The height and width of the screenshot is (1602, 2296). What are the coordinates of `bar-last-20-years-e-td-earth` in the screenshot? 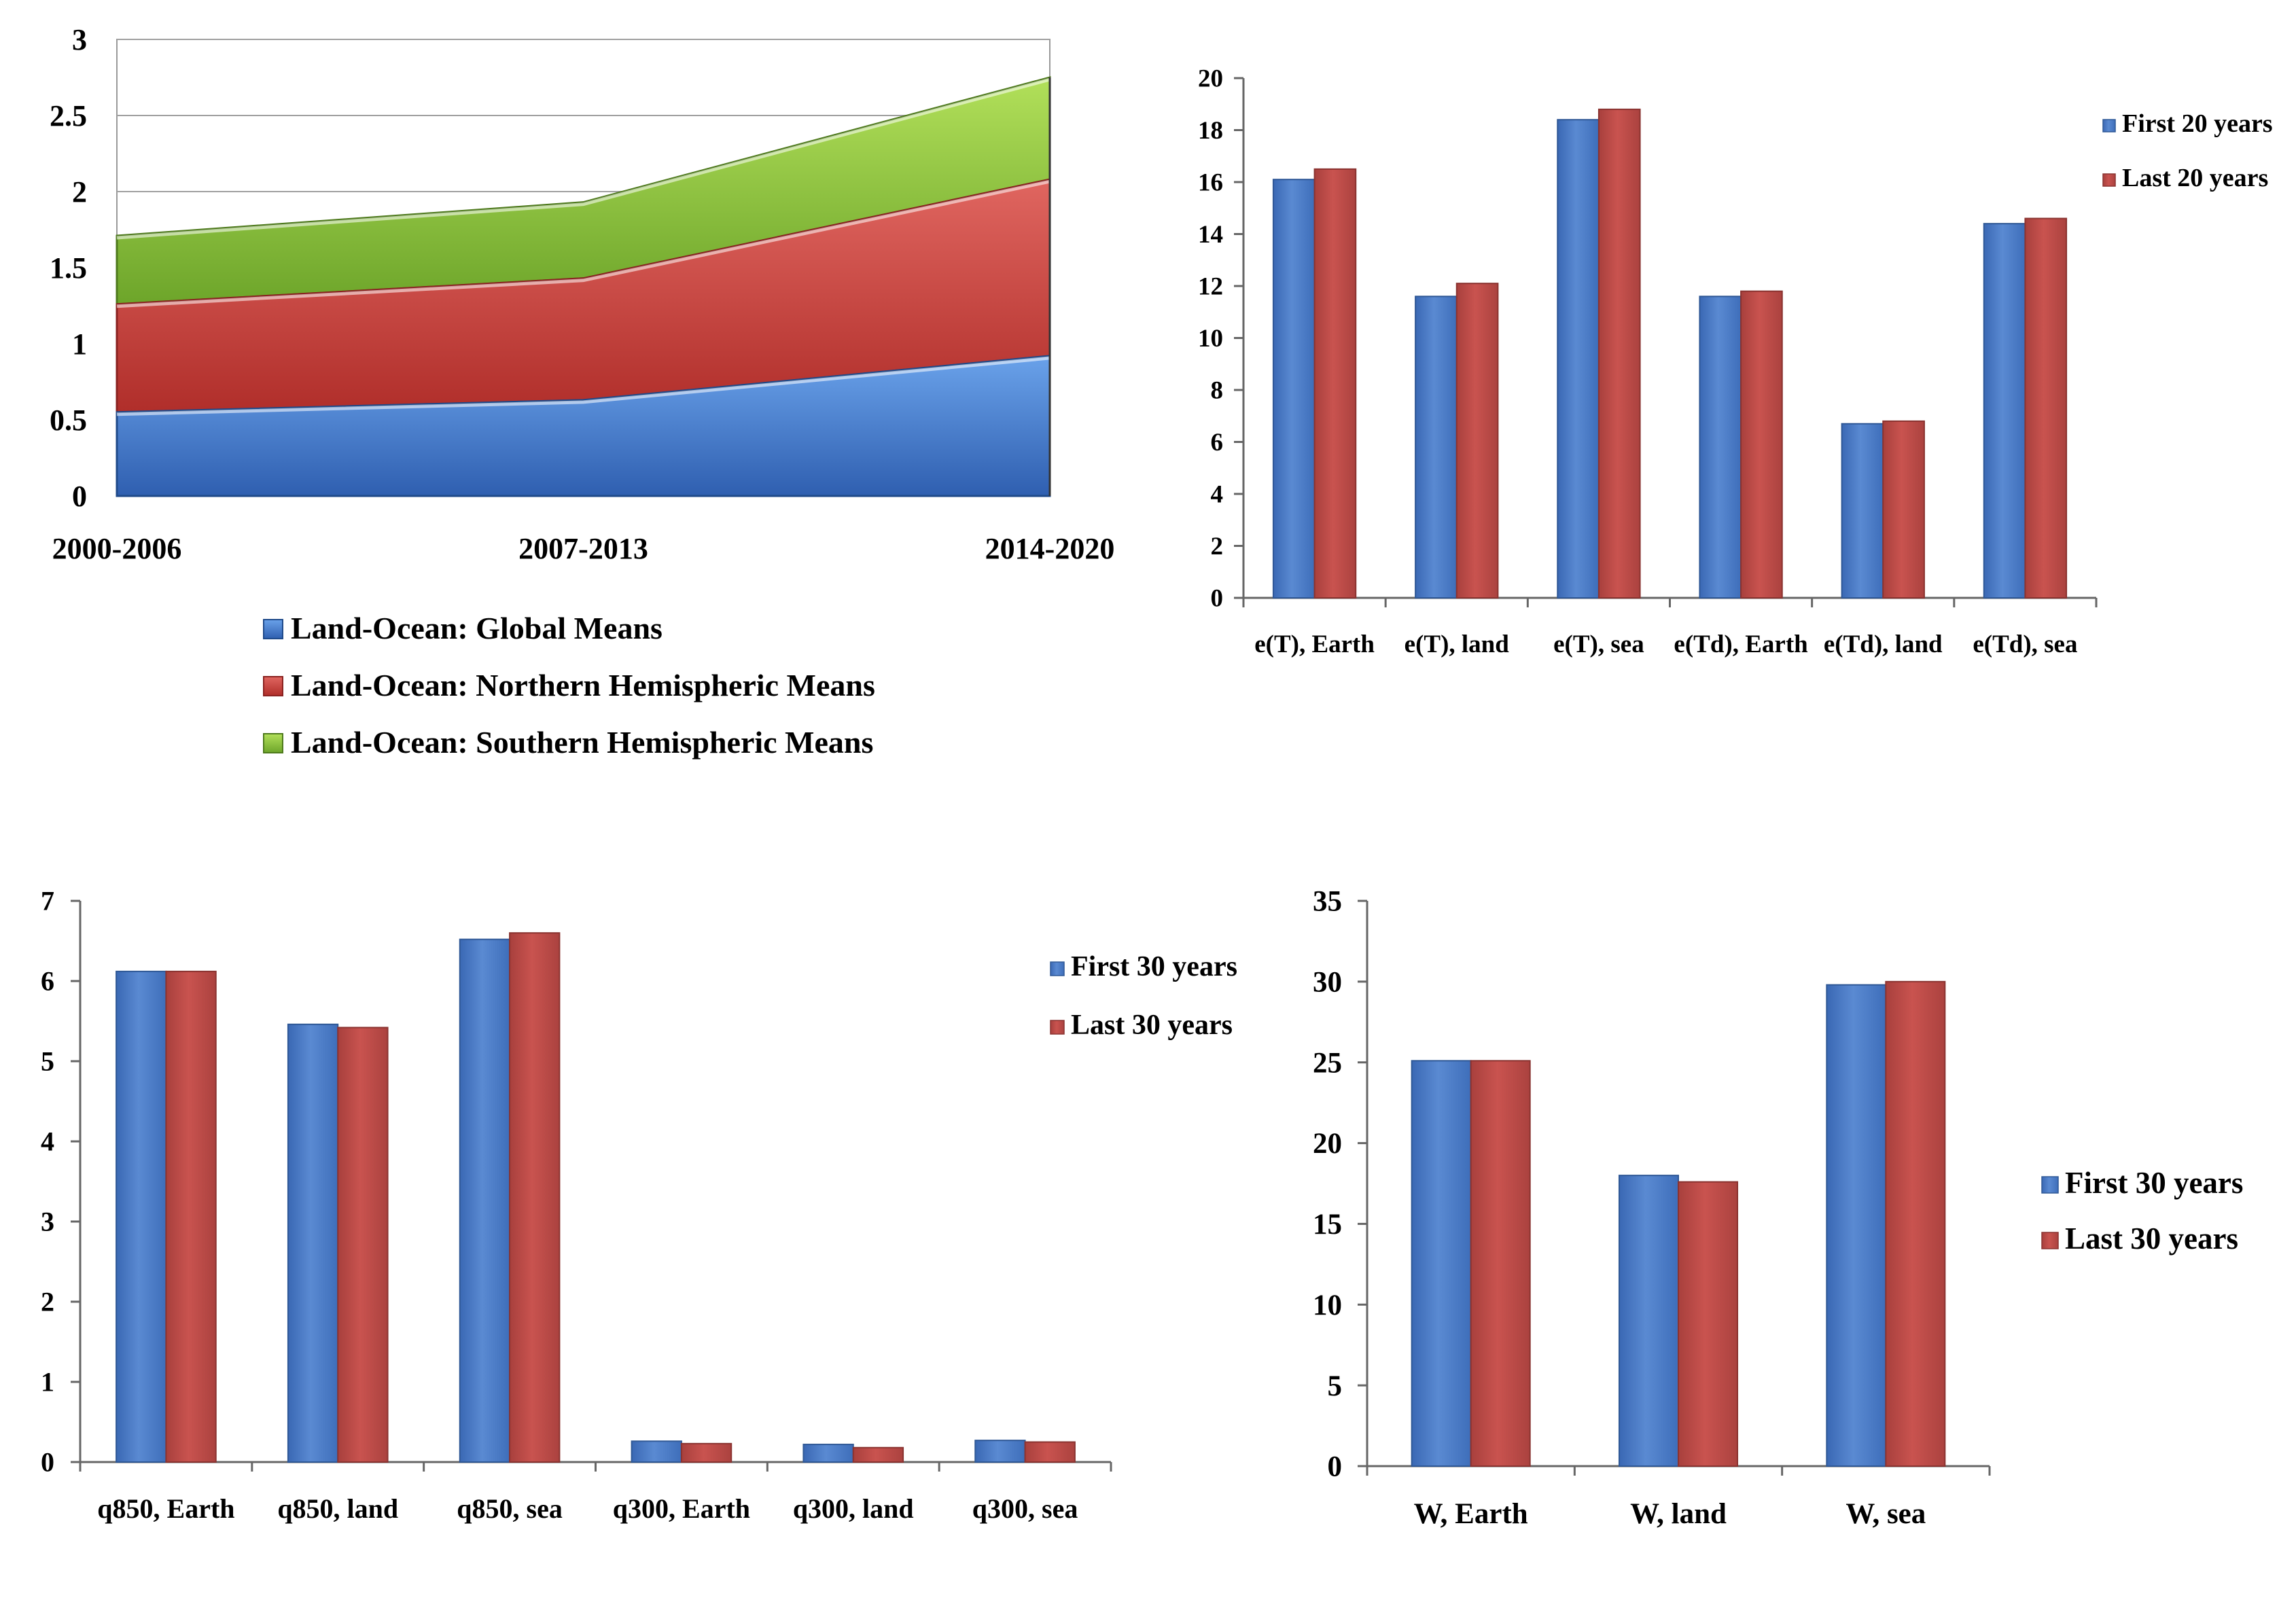 It's located at (1761, 445).